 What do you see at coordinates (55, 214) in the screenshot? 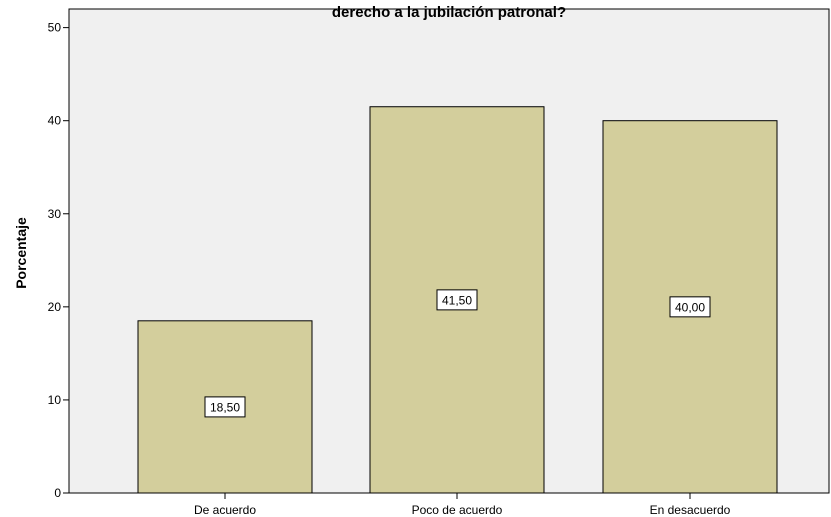
I see `y-tick-label: 30` at bounding box center [55, 214].